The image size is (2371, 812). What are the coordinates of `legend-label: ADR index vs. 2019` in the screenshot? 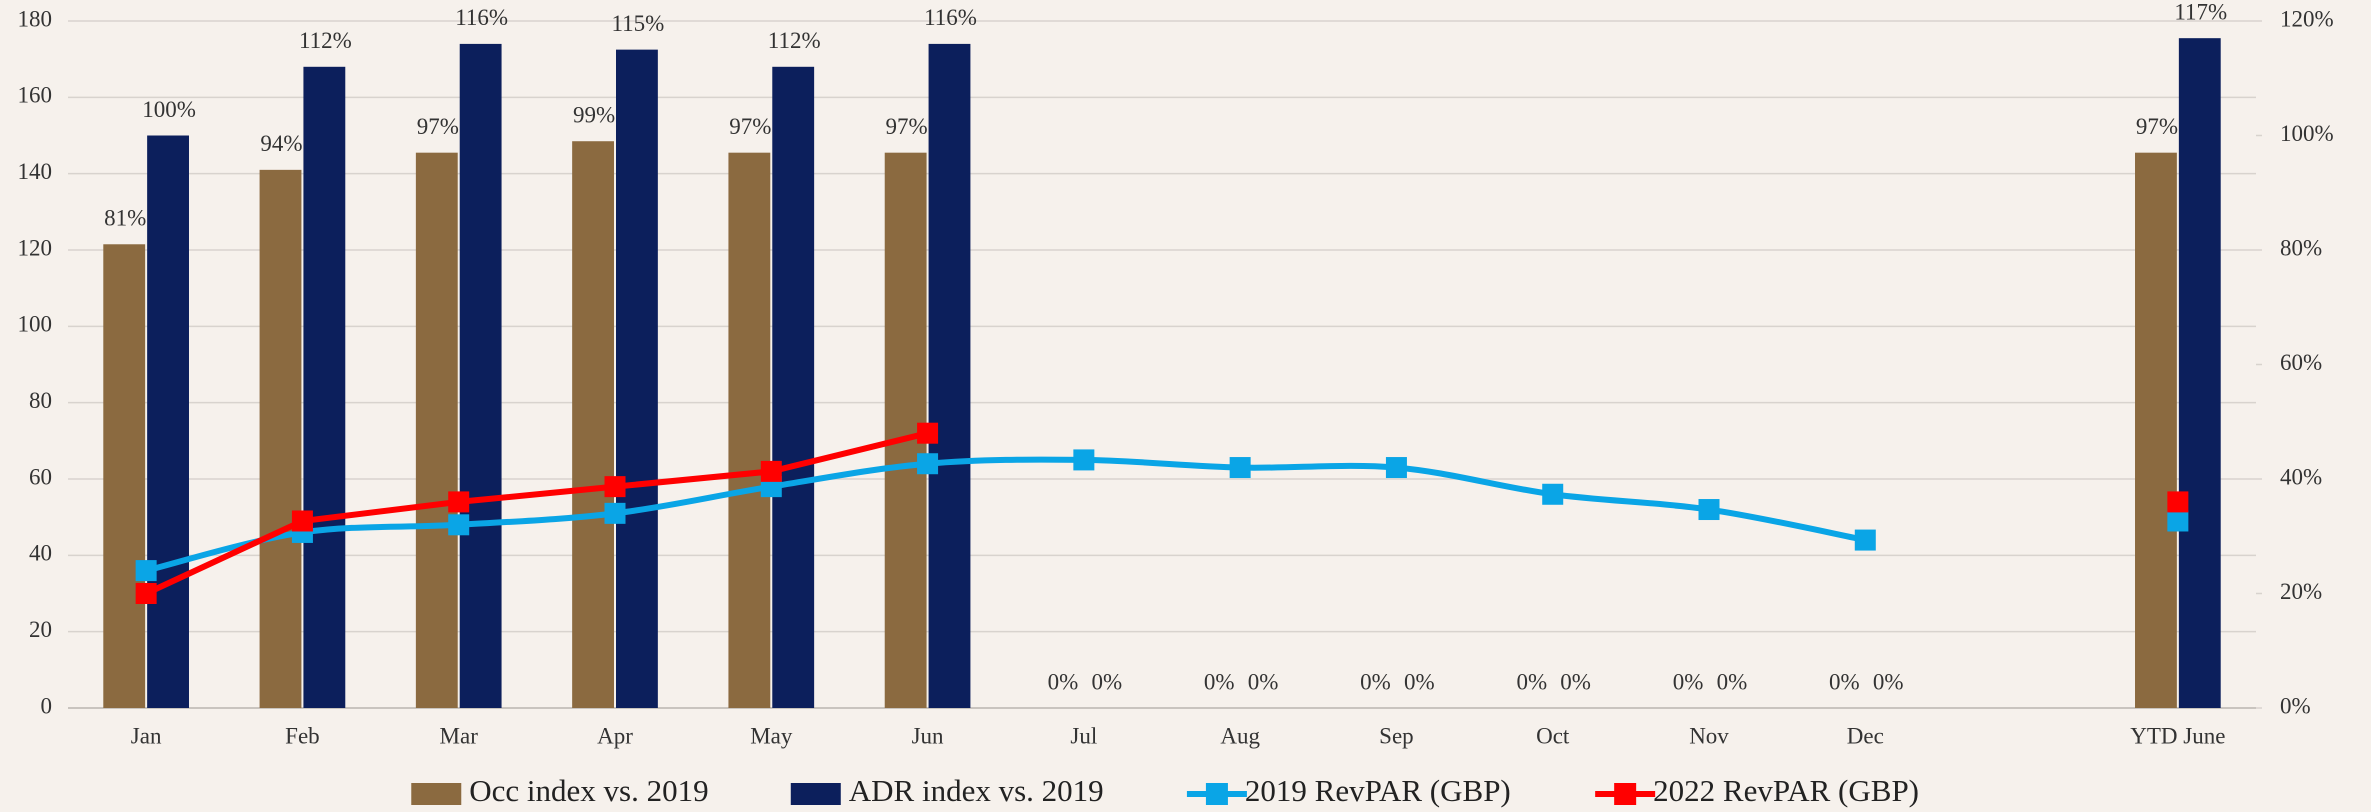 It's located at (976, 790).